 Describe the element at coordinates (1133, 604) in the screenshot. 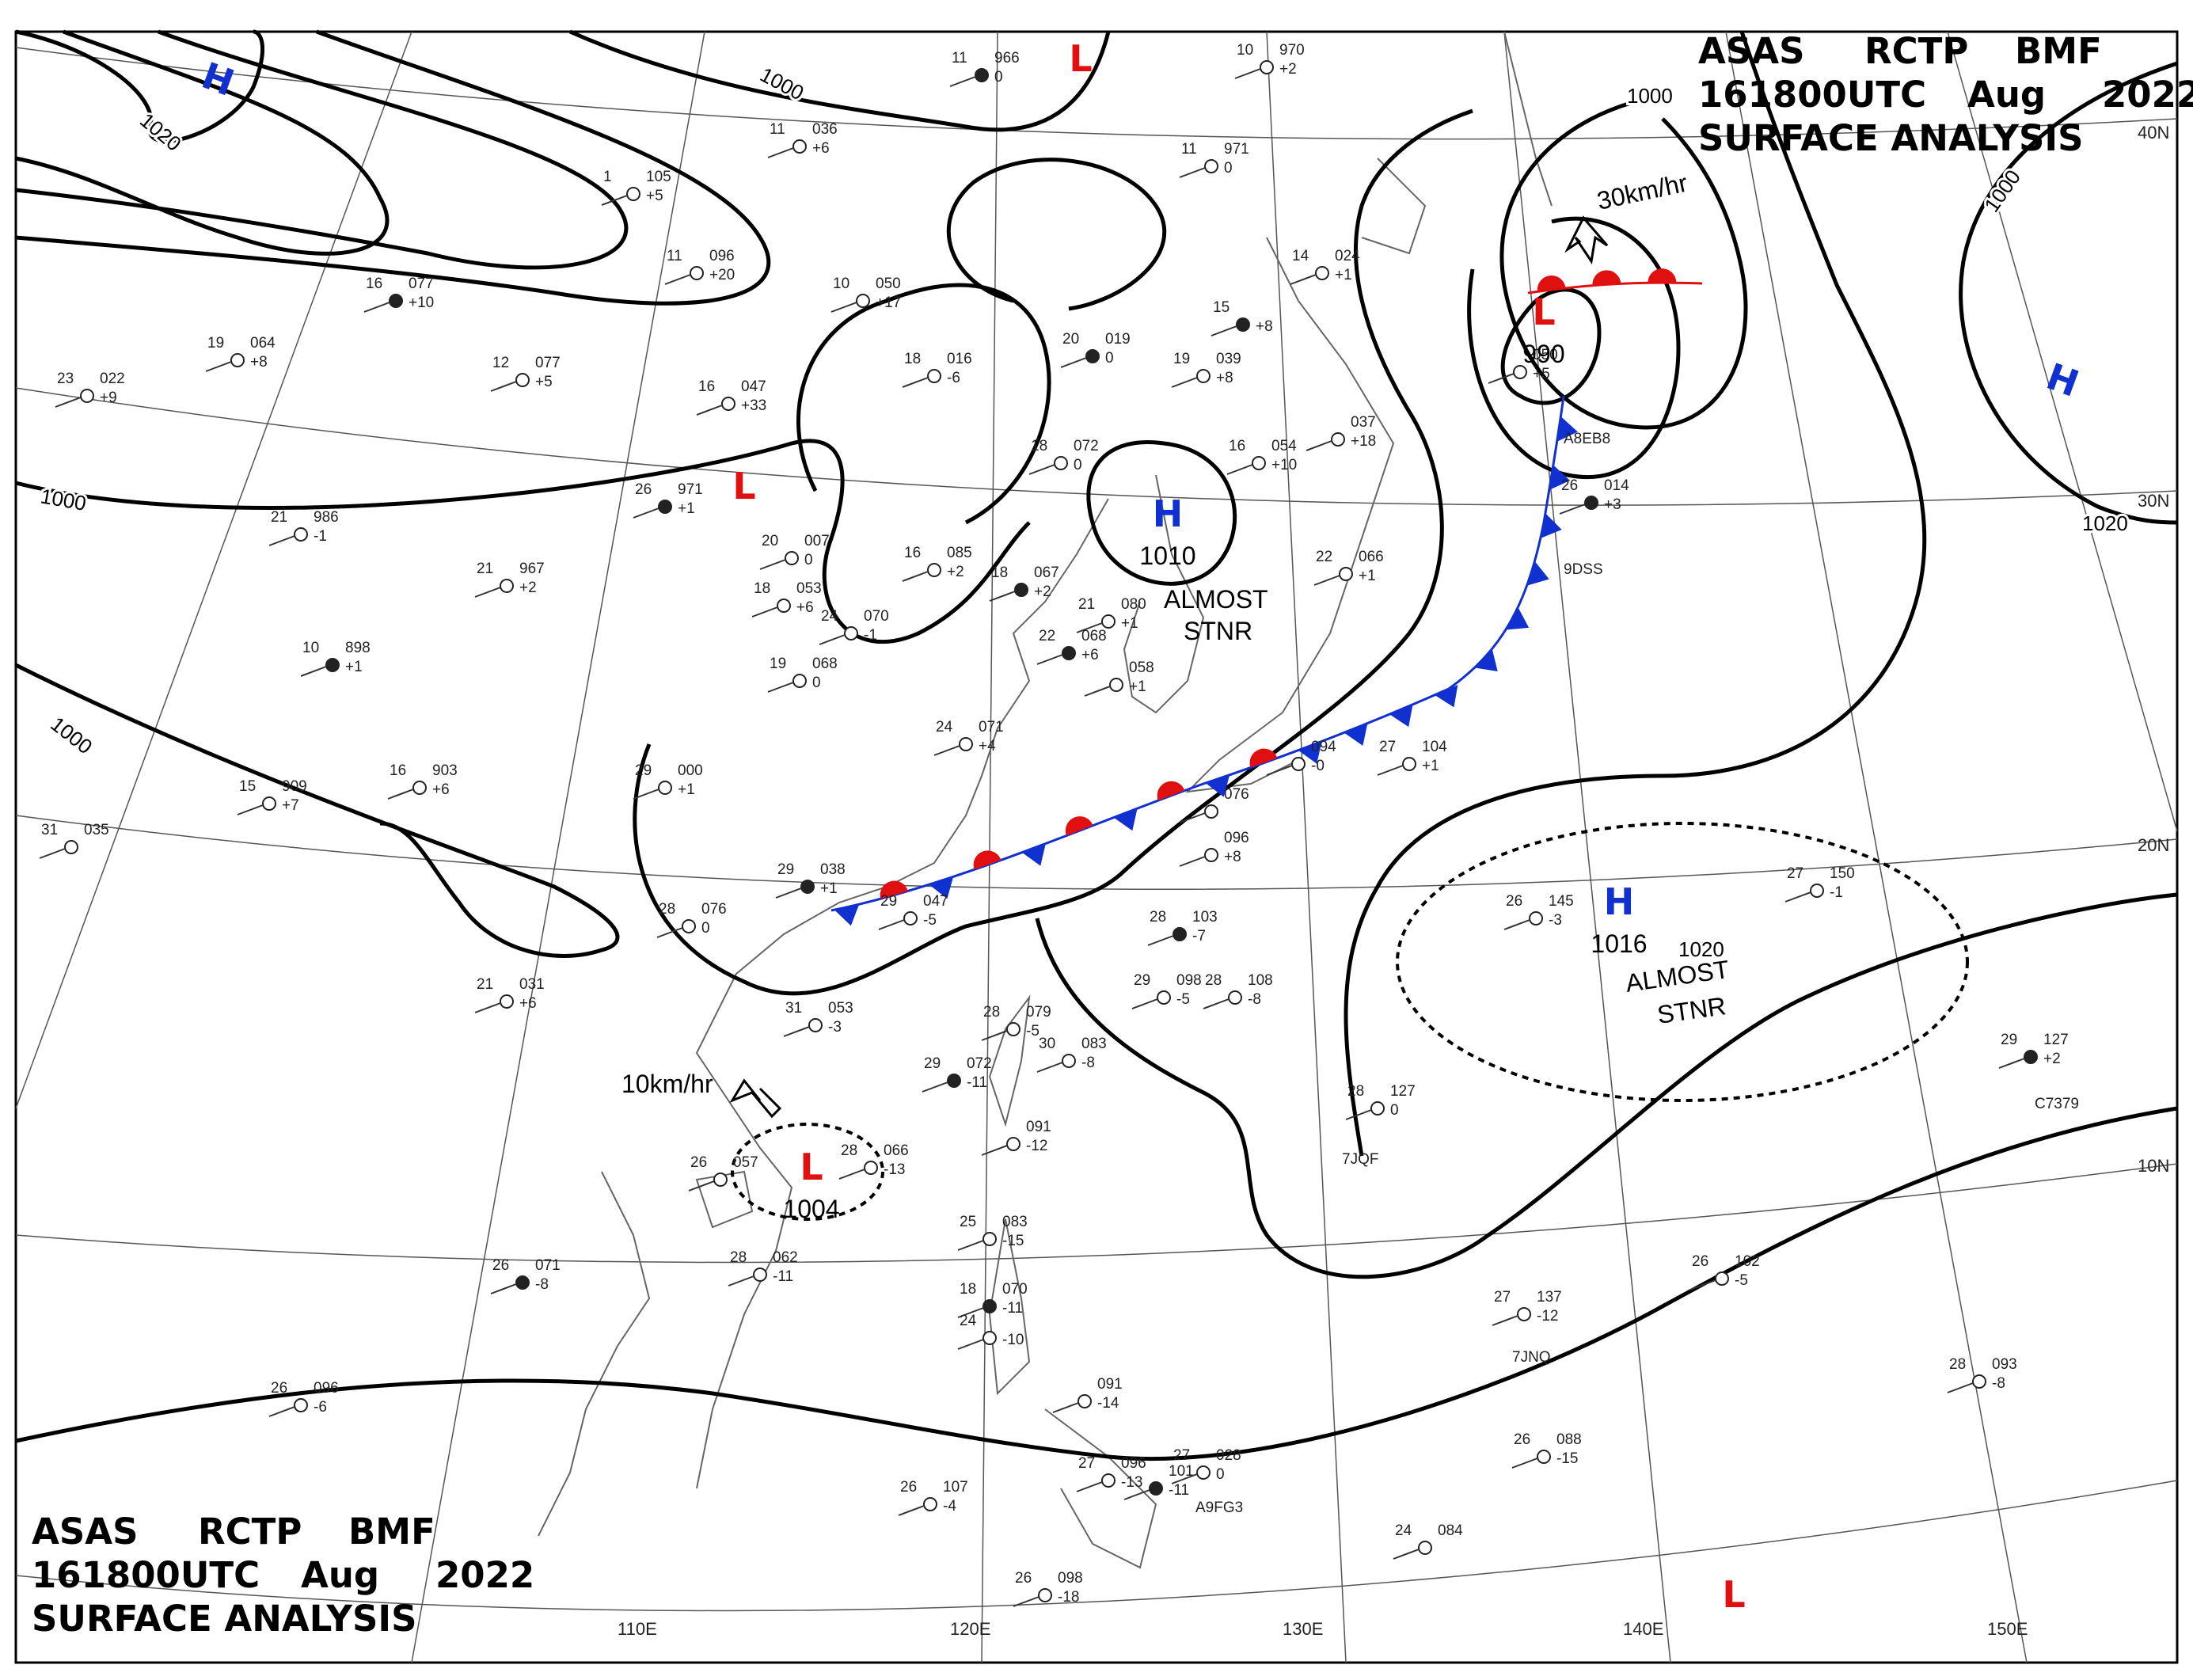

I see `station-pressure: 080` at that location.